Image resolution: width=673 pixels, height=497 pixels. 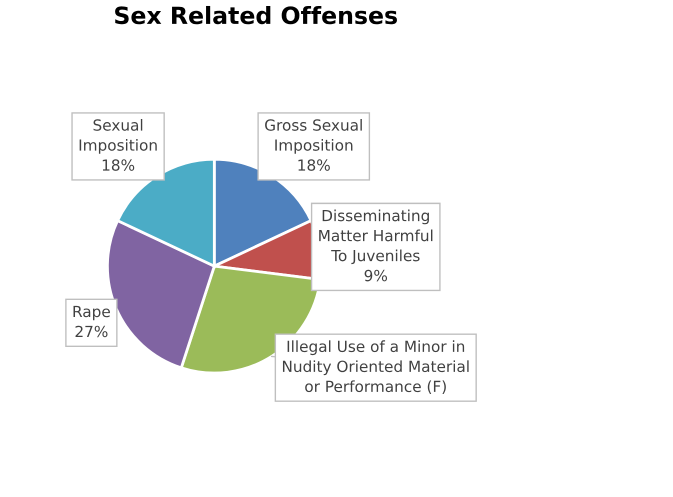 What do you see at coordinates (92, 332) in the screenshot?
I see `data-label: 27%` at bounding box center [92, 332].